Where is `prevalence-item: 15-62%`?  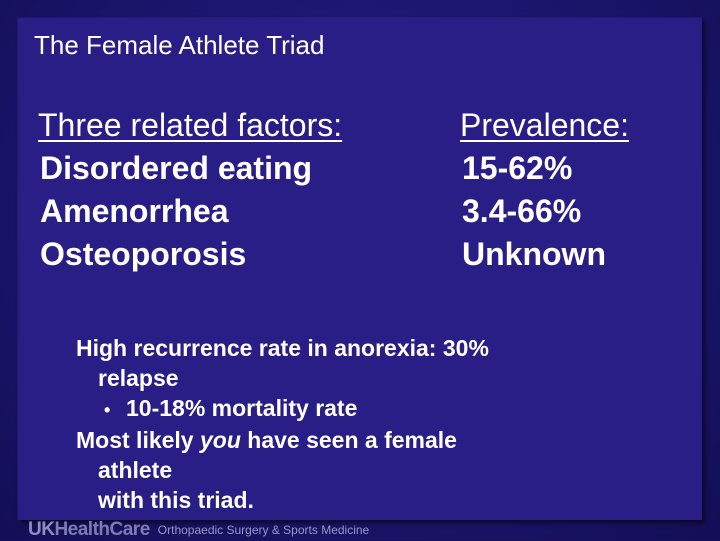
prevalence-item: 15-62% is located at coordinates (517, 168).